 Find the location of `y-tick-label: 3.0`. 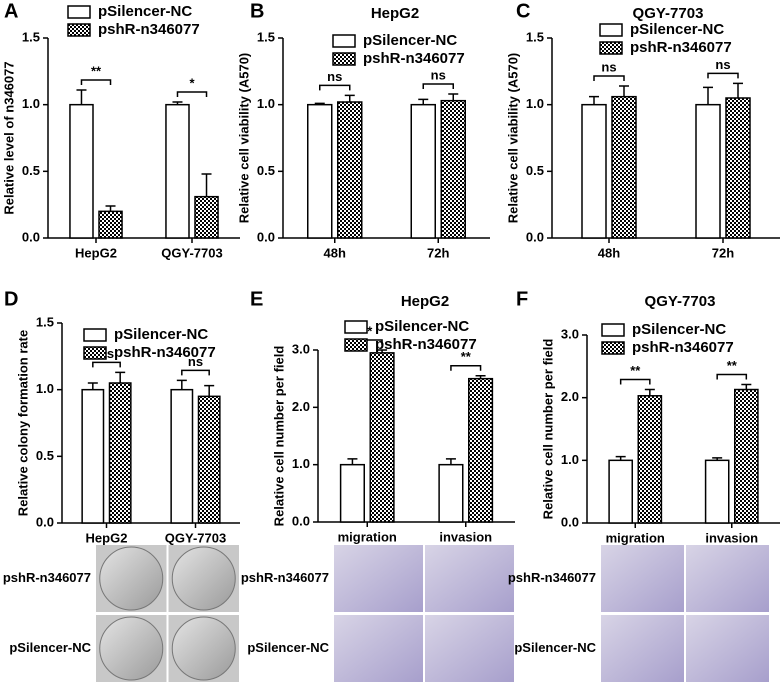

y-tick-label: 3.0 is located at coordinates (301, 348).